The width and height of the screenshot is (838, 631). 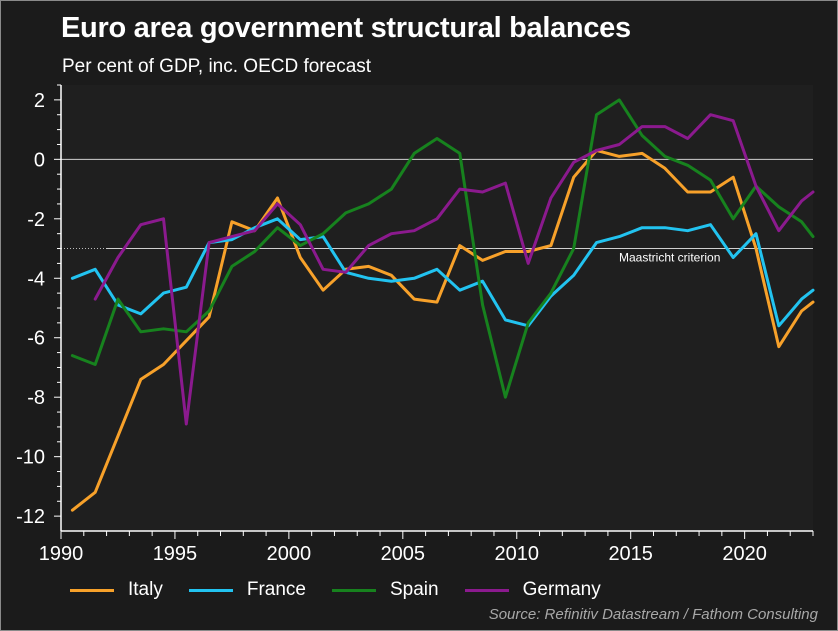 What do you see at coordinates (354, 590) in the screenshot?
I see `legend-swatch-spain` at bounding box center [354, 590].